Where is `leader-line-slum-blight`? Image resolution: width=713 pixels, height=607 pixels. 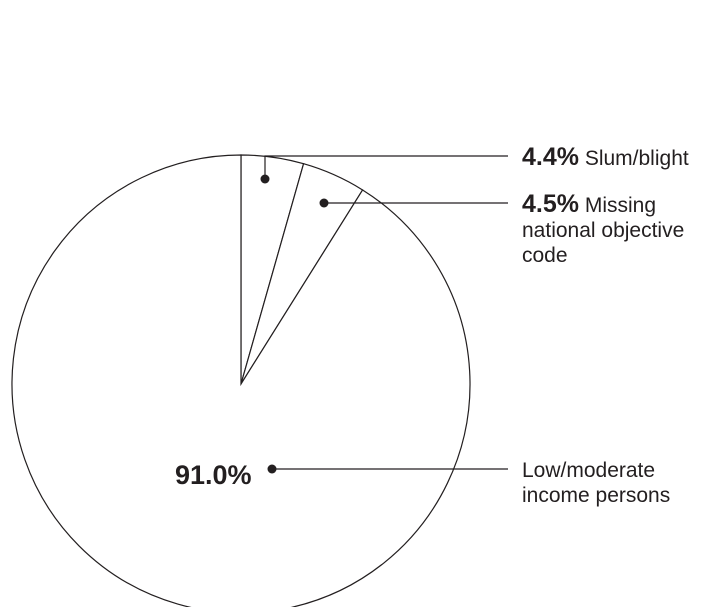 leader-line-slum-blight is located at coordinates (386, 167).